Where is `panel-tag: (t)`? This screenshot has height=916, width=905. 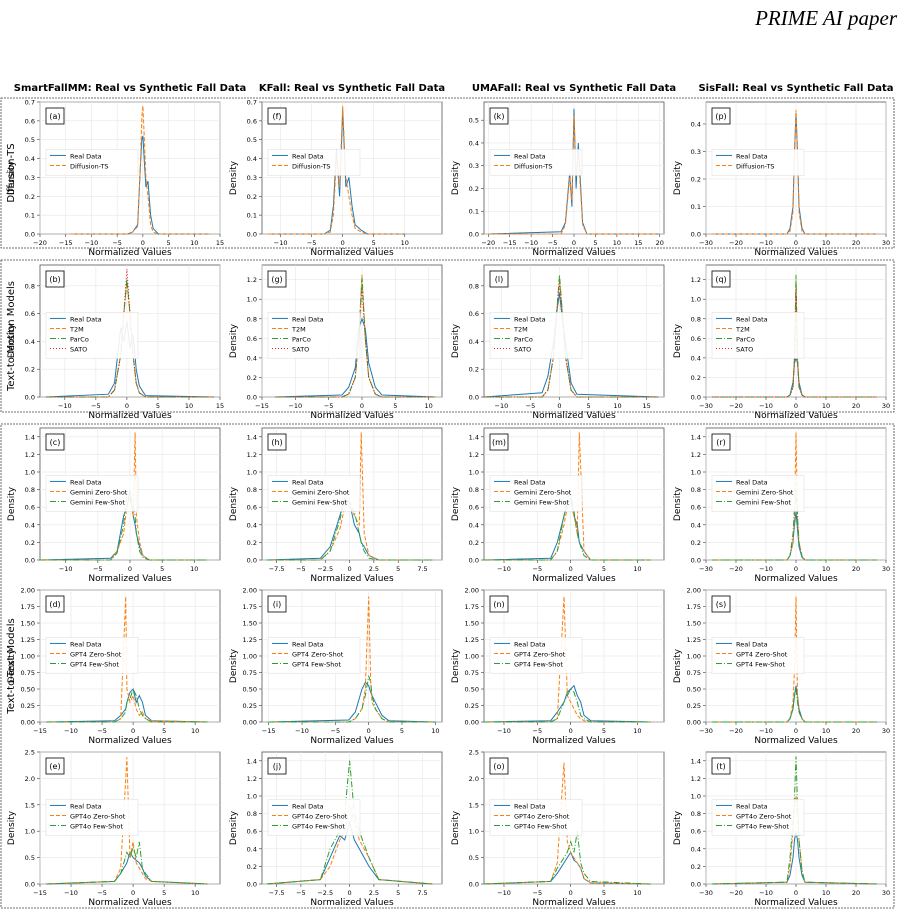
panel-tag: (t) is located at coordinates (720, 766).